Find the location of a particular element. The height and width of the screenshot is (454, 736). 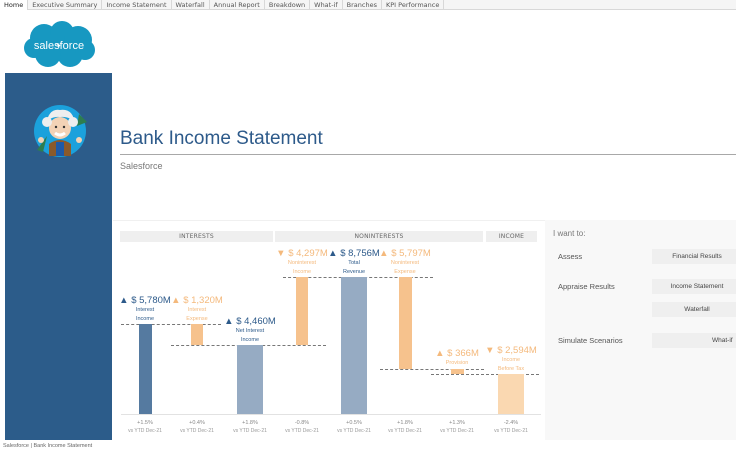

einstein-avatar is located at coordinates (60, 131).